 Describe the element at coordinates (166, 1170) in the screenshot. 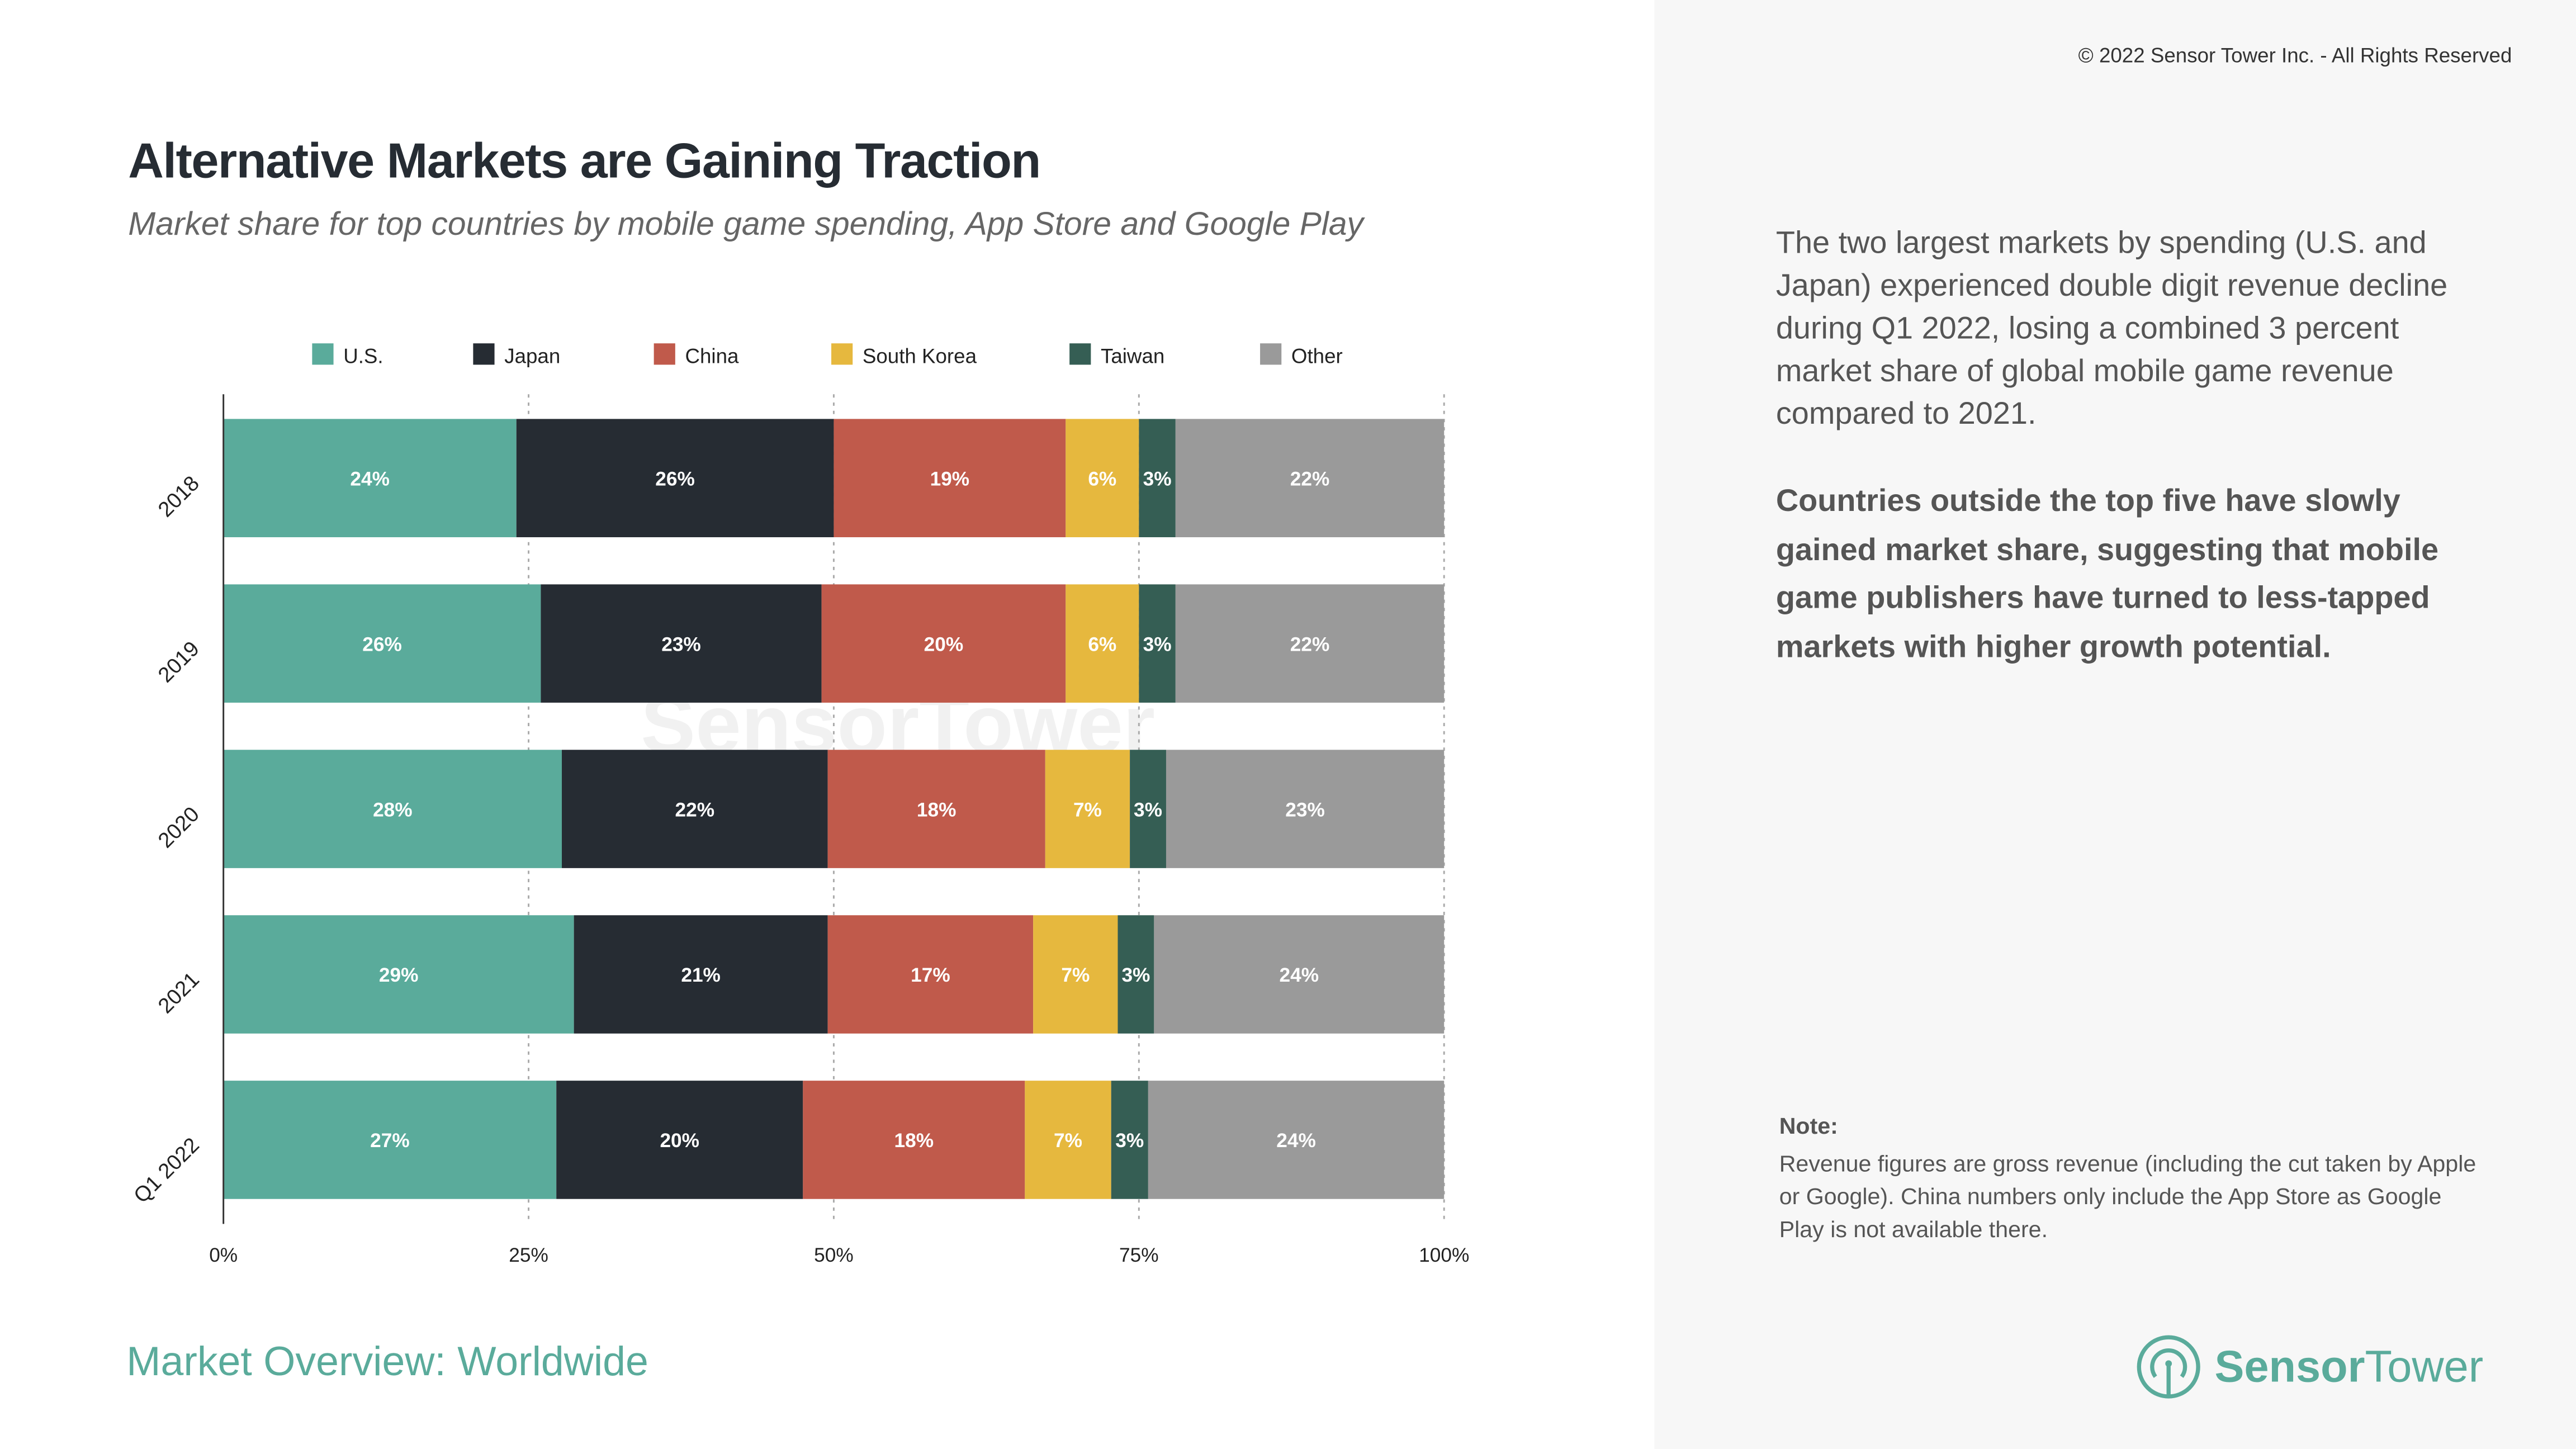

I see `y-tick-label: Q1 2022` at that location.